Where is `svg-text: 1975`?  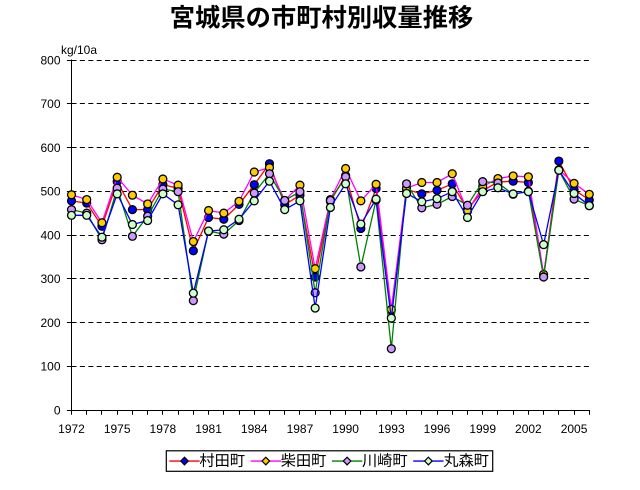
svg-text: 1975 is located at coordinates (117, 429).